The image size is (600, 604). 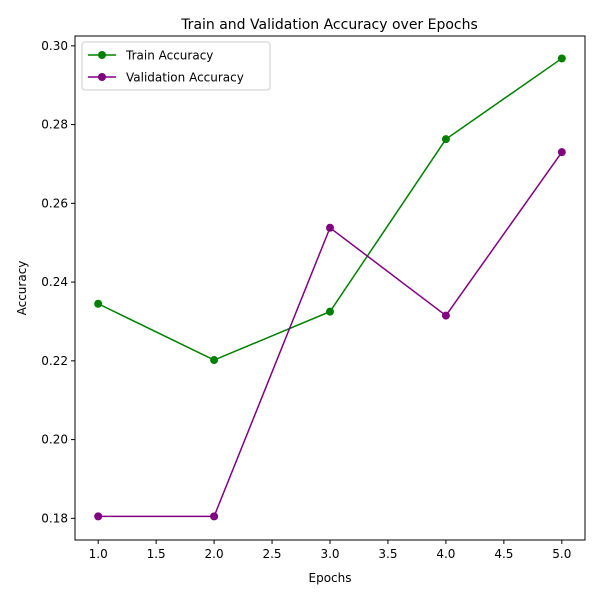 What do you see at coordinates (271, 554) in the screenshot?
I see `x-tick-label: 2.5` at bounding box center [271, 554].